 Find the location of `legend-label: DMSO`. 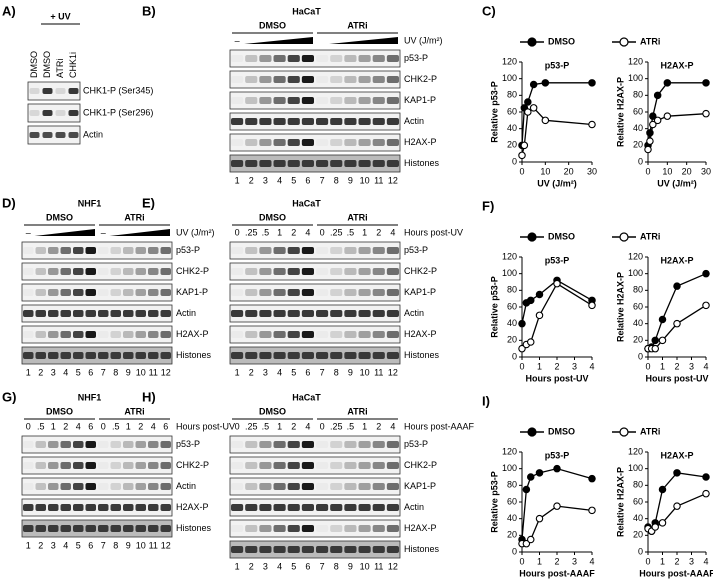

legend-label: DMSO is located at coordinates (561, 431).